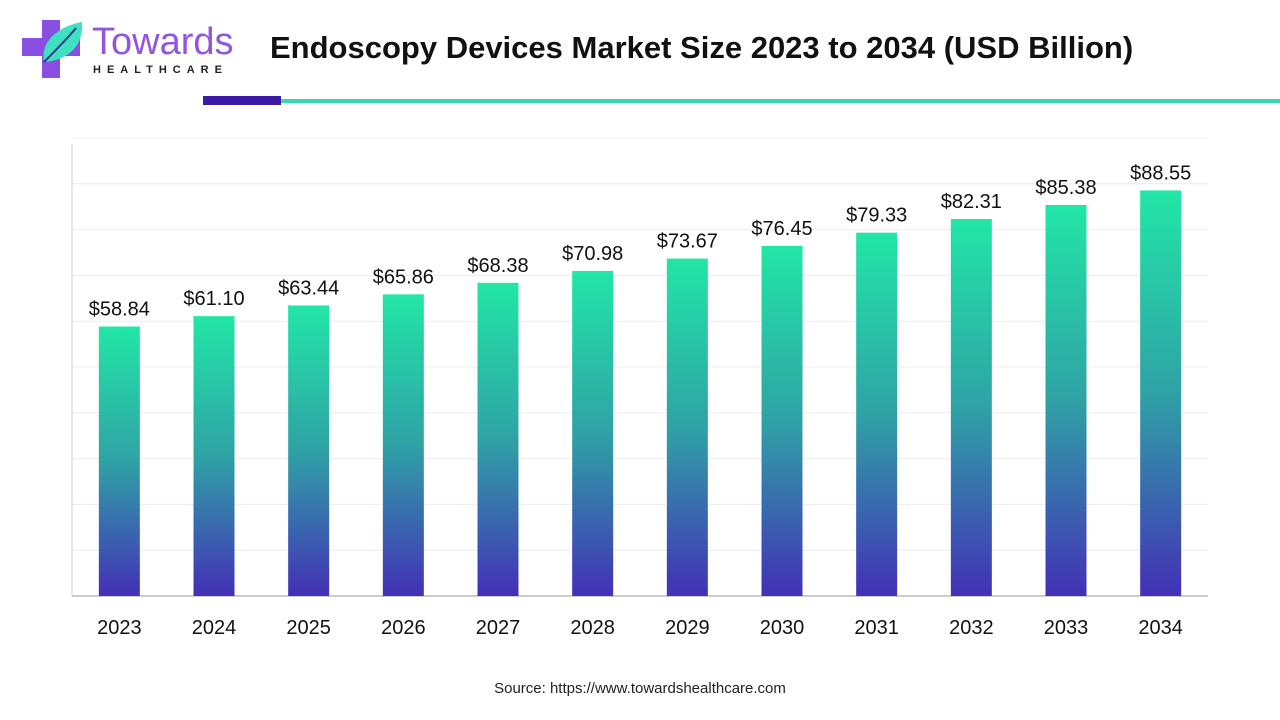 The height and width of the screenshot is (720, 1280). Describe the element at coordinates (1066, 628) in the screenshot. I see `x-tick-label: 2033` at that location.